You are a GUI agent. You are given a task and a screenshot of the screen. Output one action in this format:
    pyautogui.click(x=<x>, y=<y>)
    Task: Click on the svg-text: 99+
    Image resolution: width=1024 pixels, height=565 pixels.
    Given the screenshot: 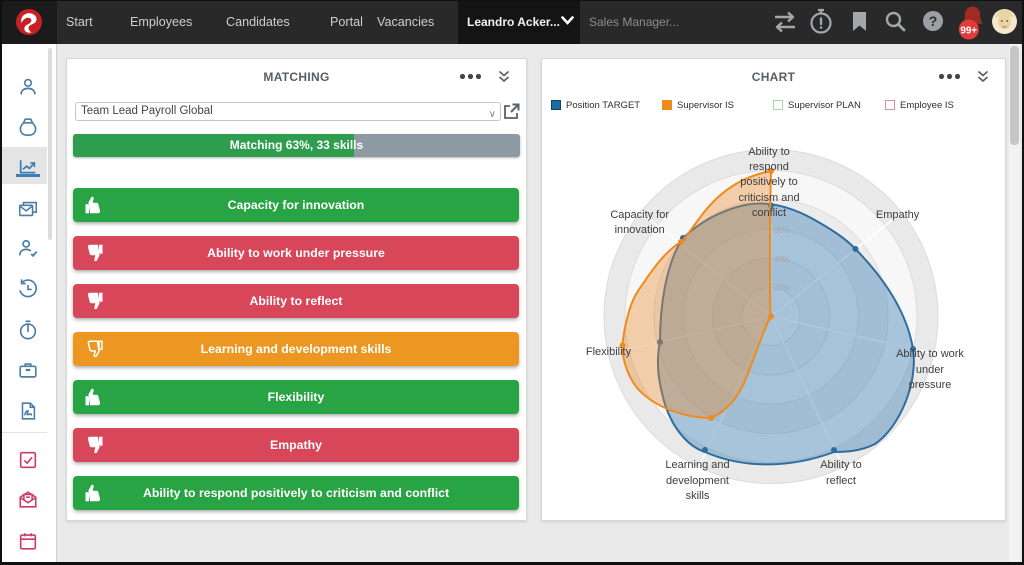 What is the action you would take?
    pyautogui.click(x=968, y=30)
    